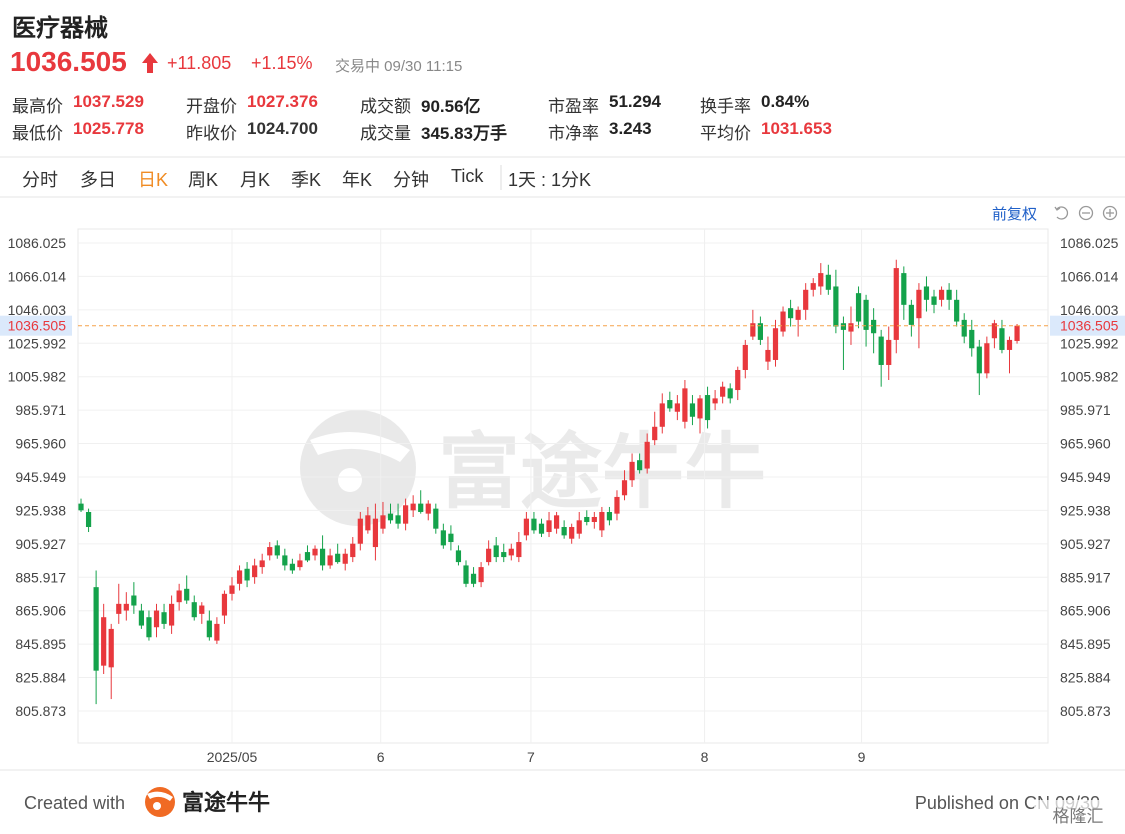 The image size is (1125, 834). Describe the element at coordinates (40, 544) in the screenshot. I see `y-tick-label: 905.927` at that location.